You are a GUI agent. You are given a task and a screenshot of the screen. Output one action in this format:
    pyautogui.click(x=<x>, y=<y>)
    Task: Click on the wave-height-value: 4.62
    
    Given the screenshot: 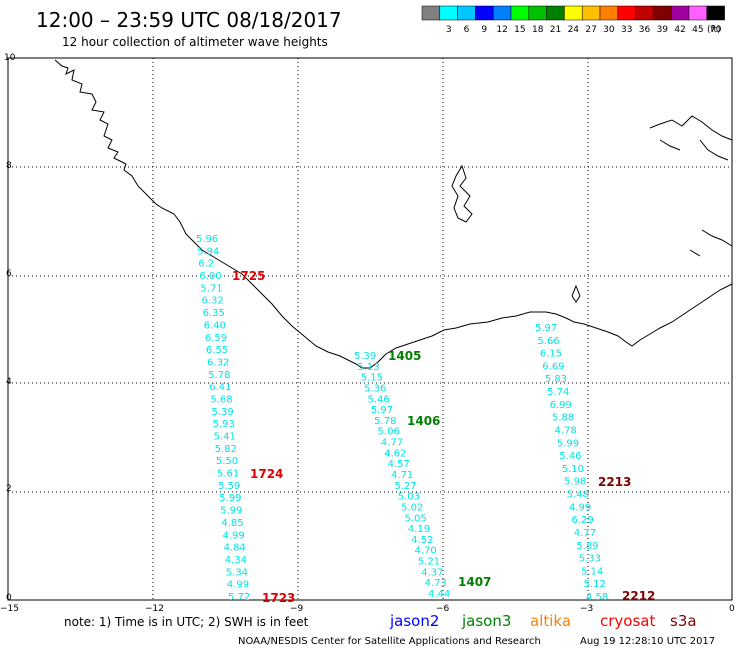 What is the action you would take?
    pyautogui.click(x=395, y=453)
    